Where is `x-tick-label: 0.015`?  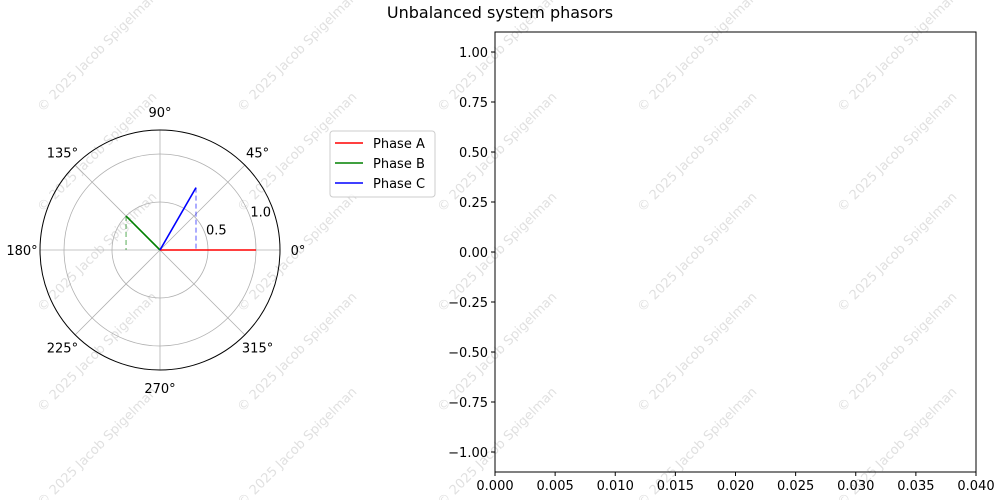
x-tick-label: 0.015 is located at coordinates (675, 486).